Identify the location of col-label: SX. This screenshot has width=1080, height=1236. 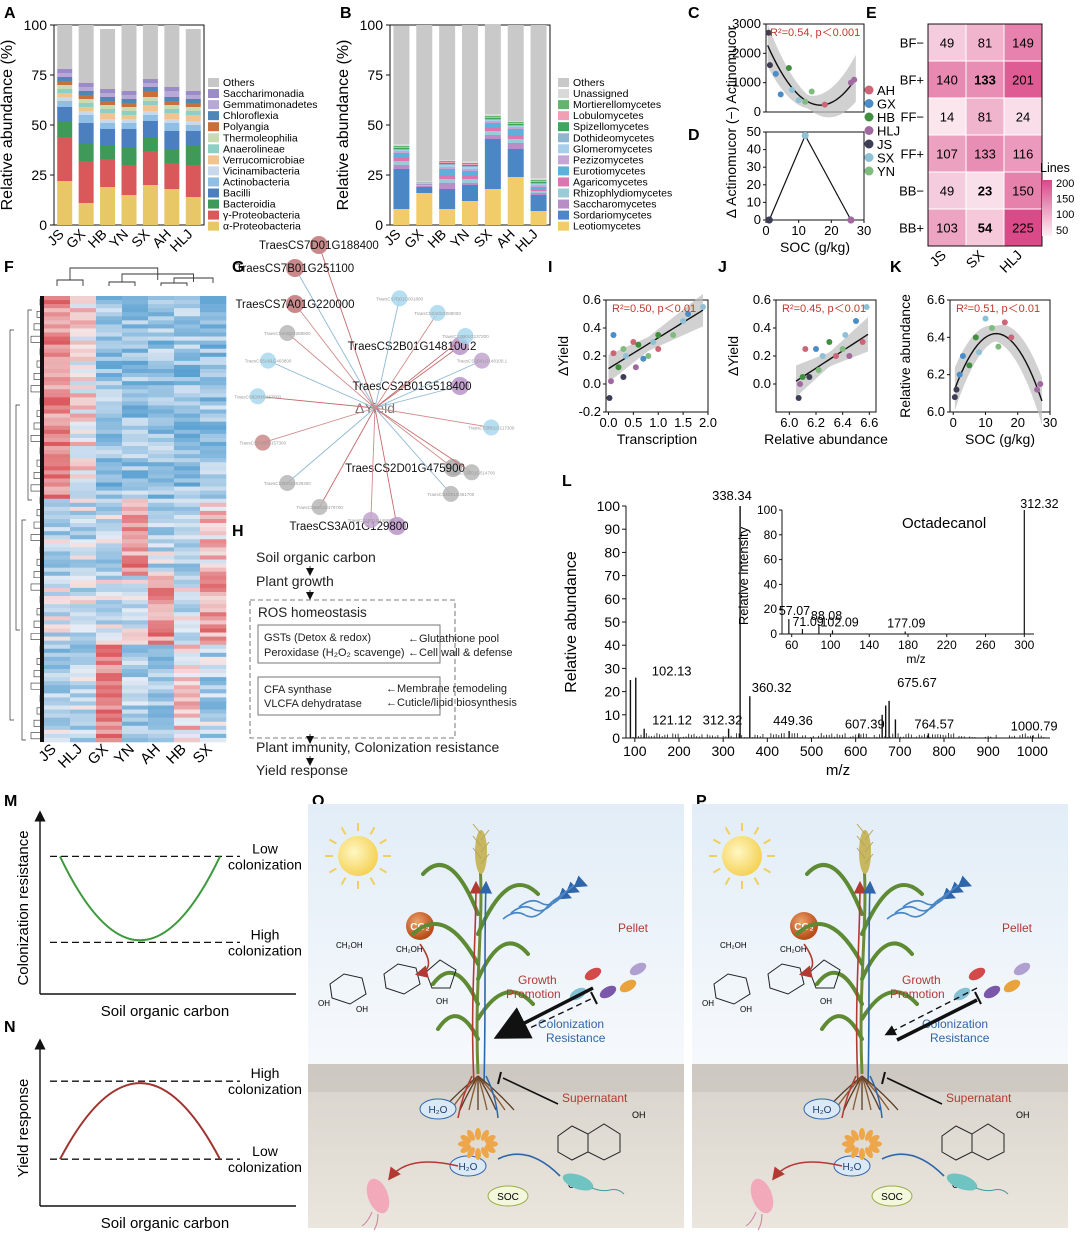
(975, 258).